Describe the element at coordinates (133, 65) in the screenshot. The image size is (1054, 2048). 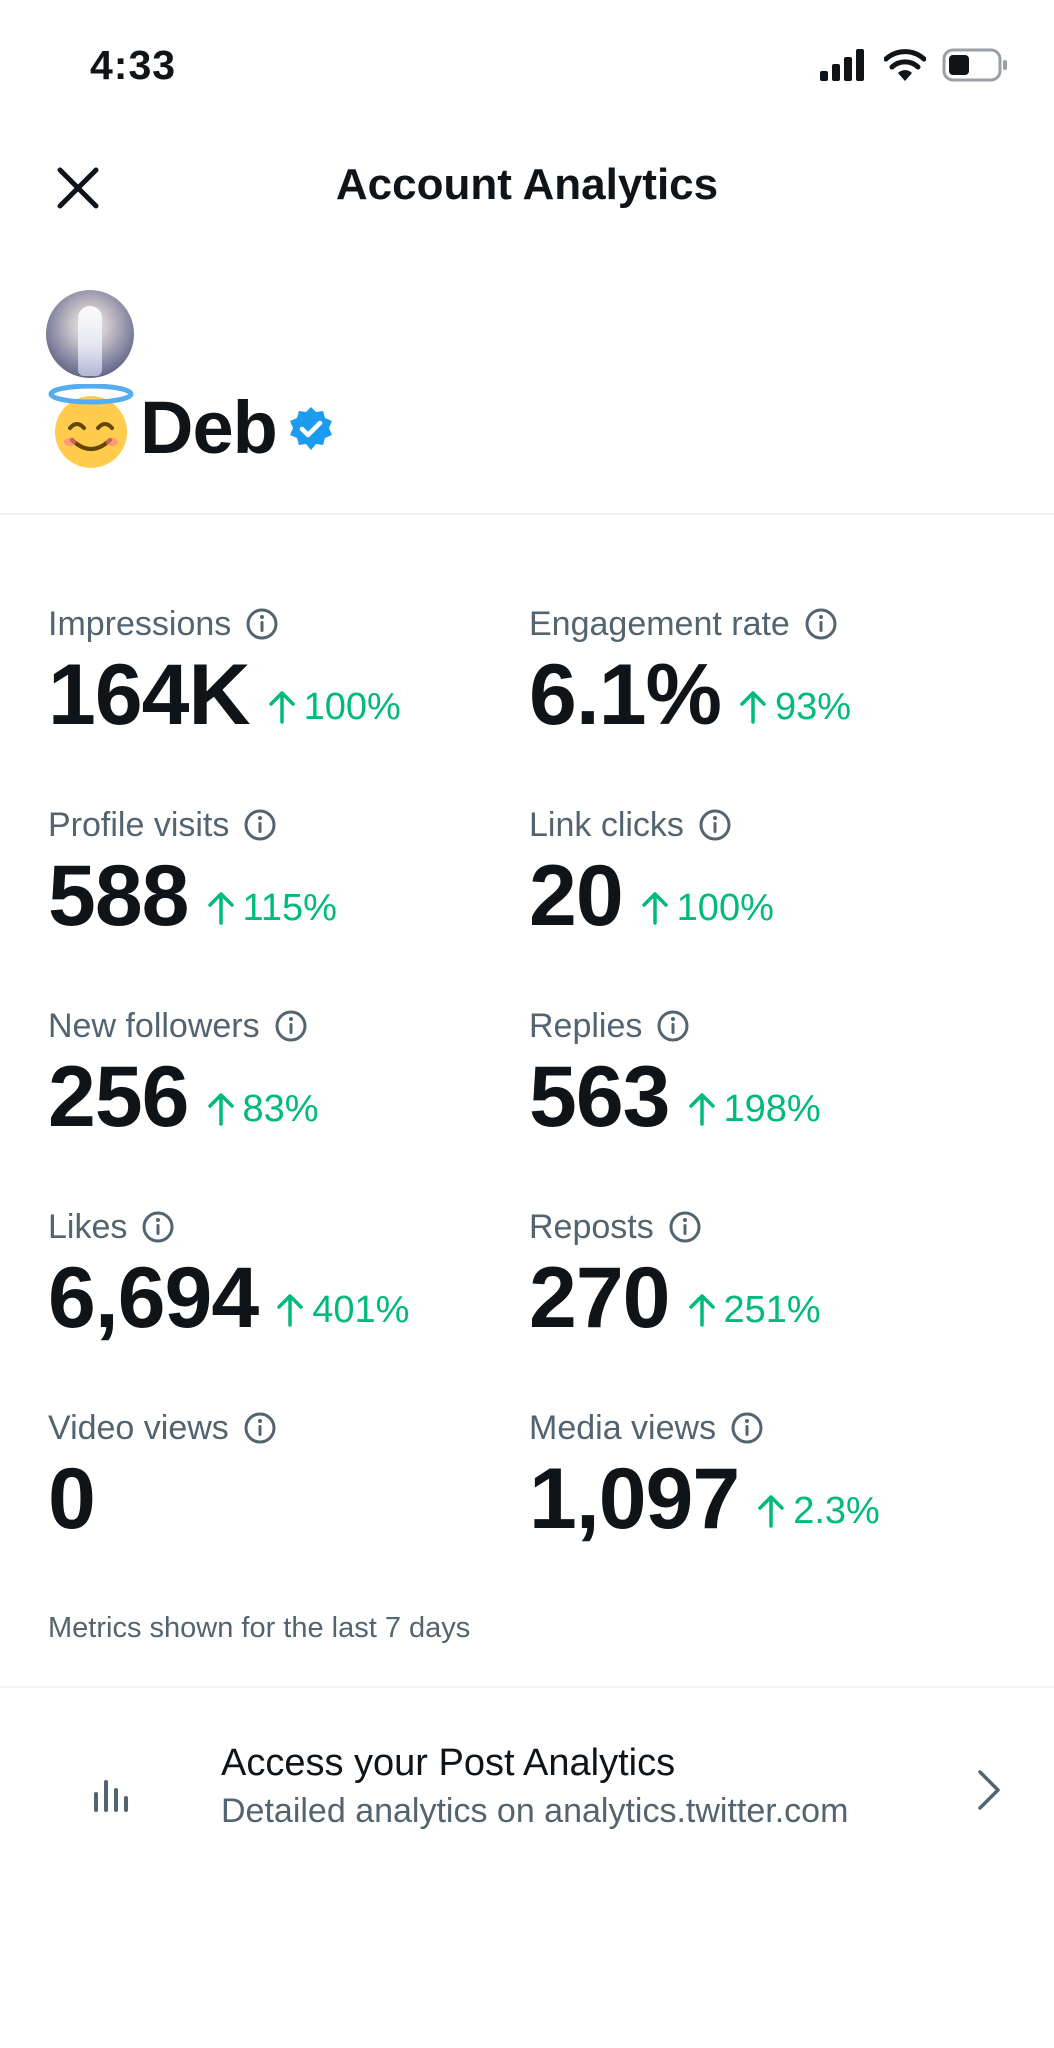
I see `status-time: 4:33` at that location.